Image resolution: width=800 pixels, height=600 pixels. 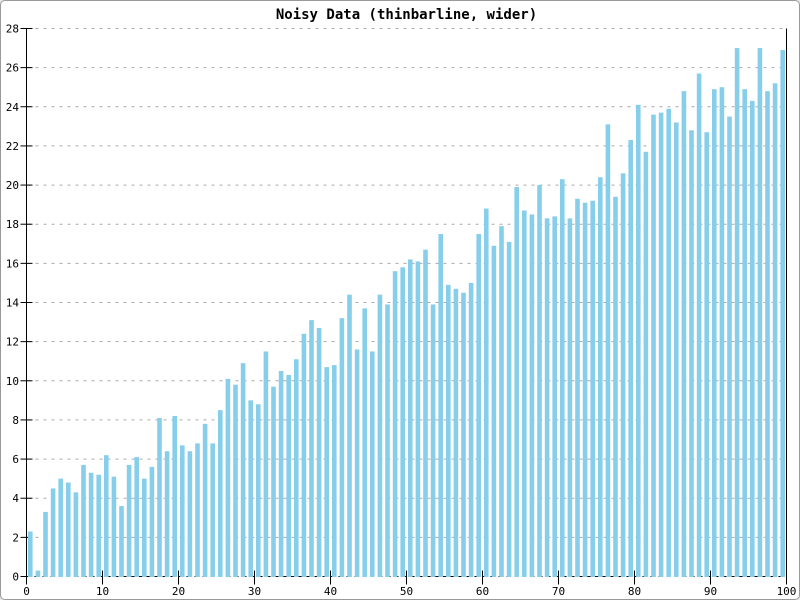 What do you see at coordinates (15, 577) in the screenshot?
I see `y-tick-label: 0` at bounding box center [15, 577].